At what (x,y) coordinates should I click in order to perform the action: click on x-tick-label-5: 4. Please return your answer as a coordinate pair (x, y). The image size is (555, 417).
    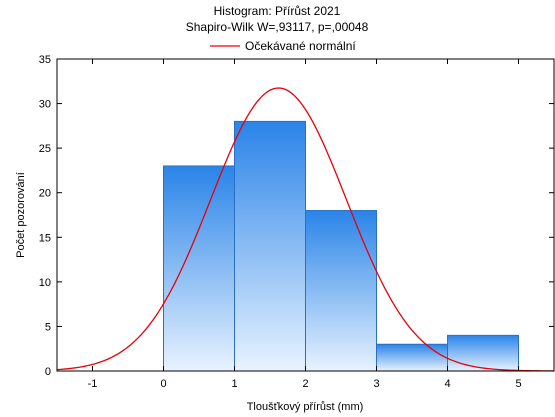
    Looking at the image, I should click on (447, 384).